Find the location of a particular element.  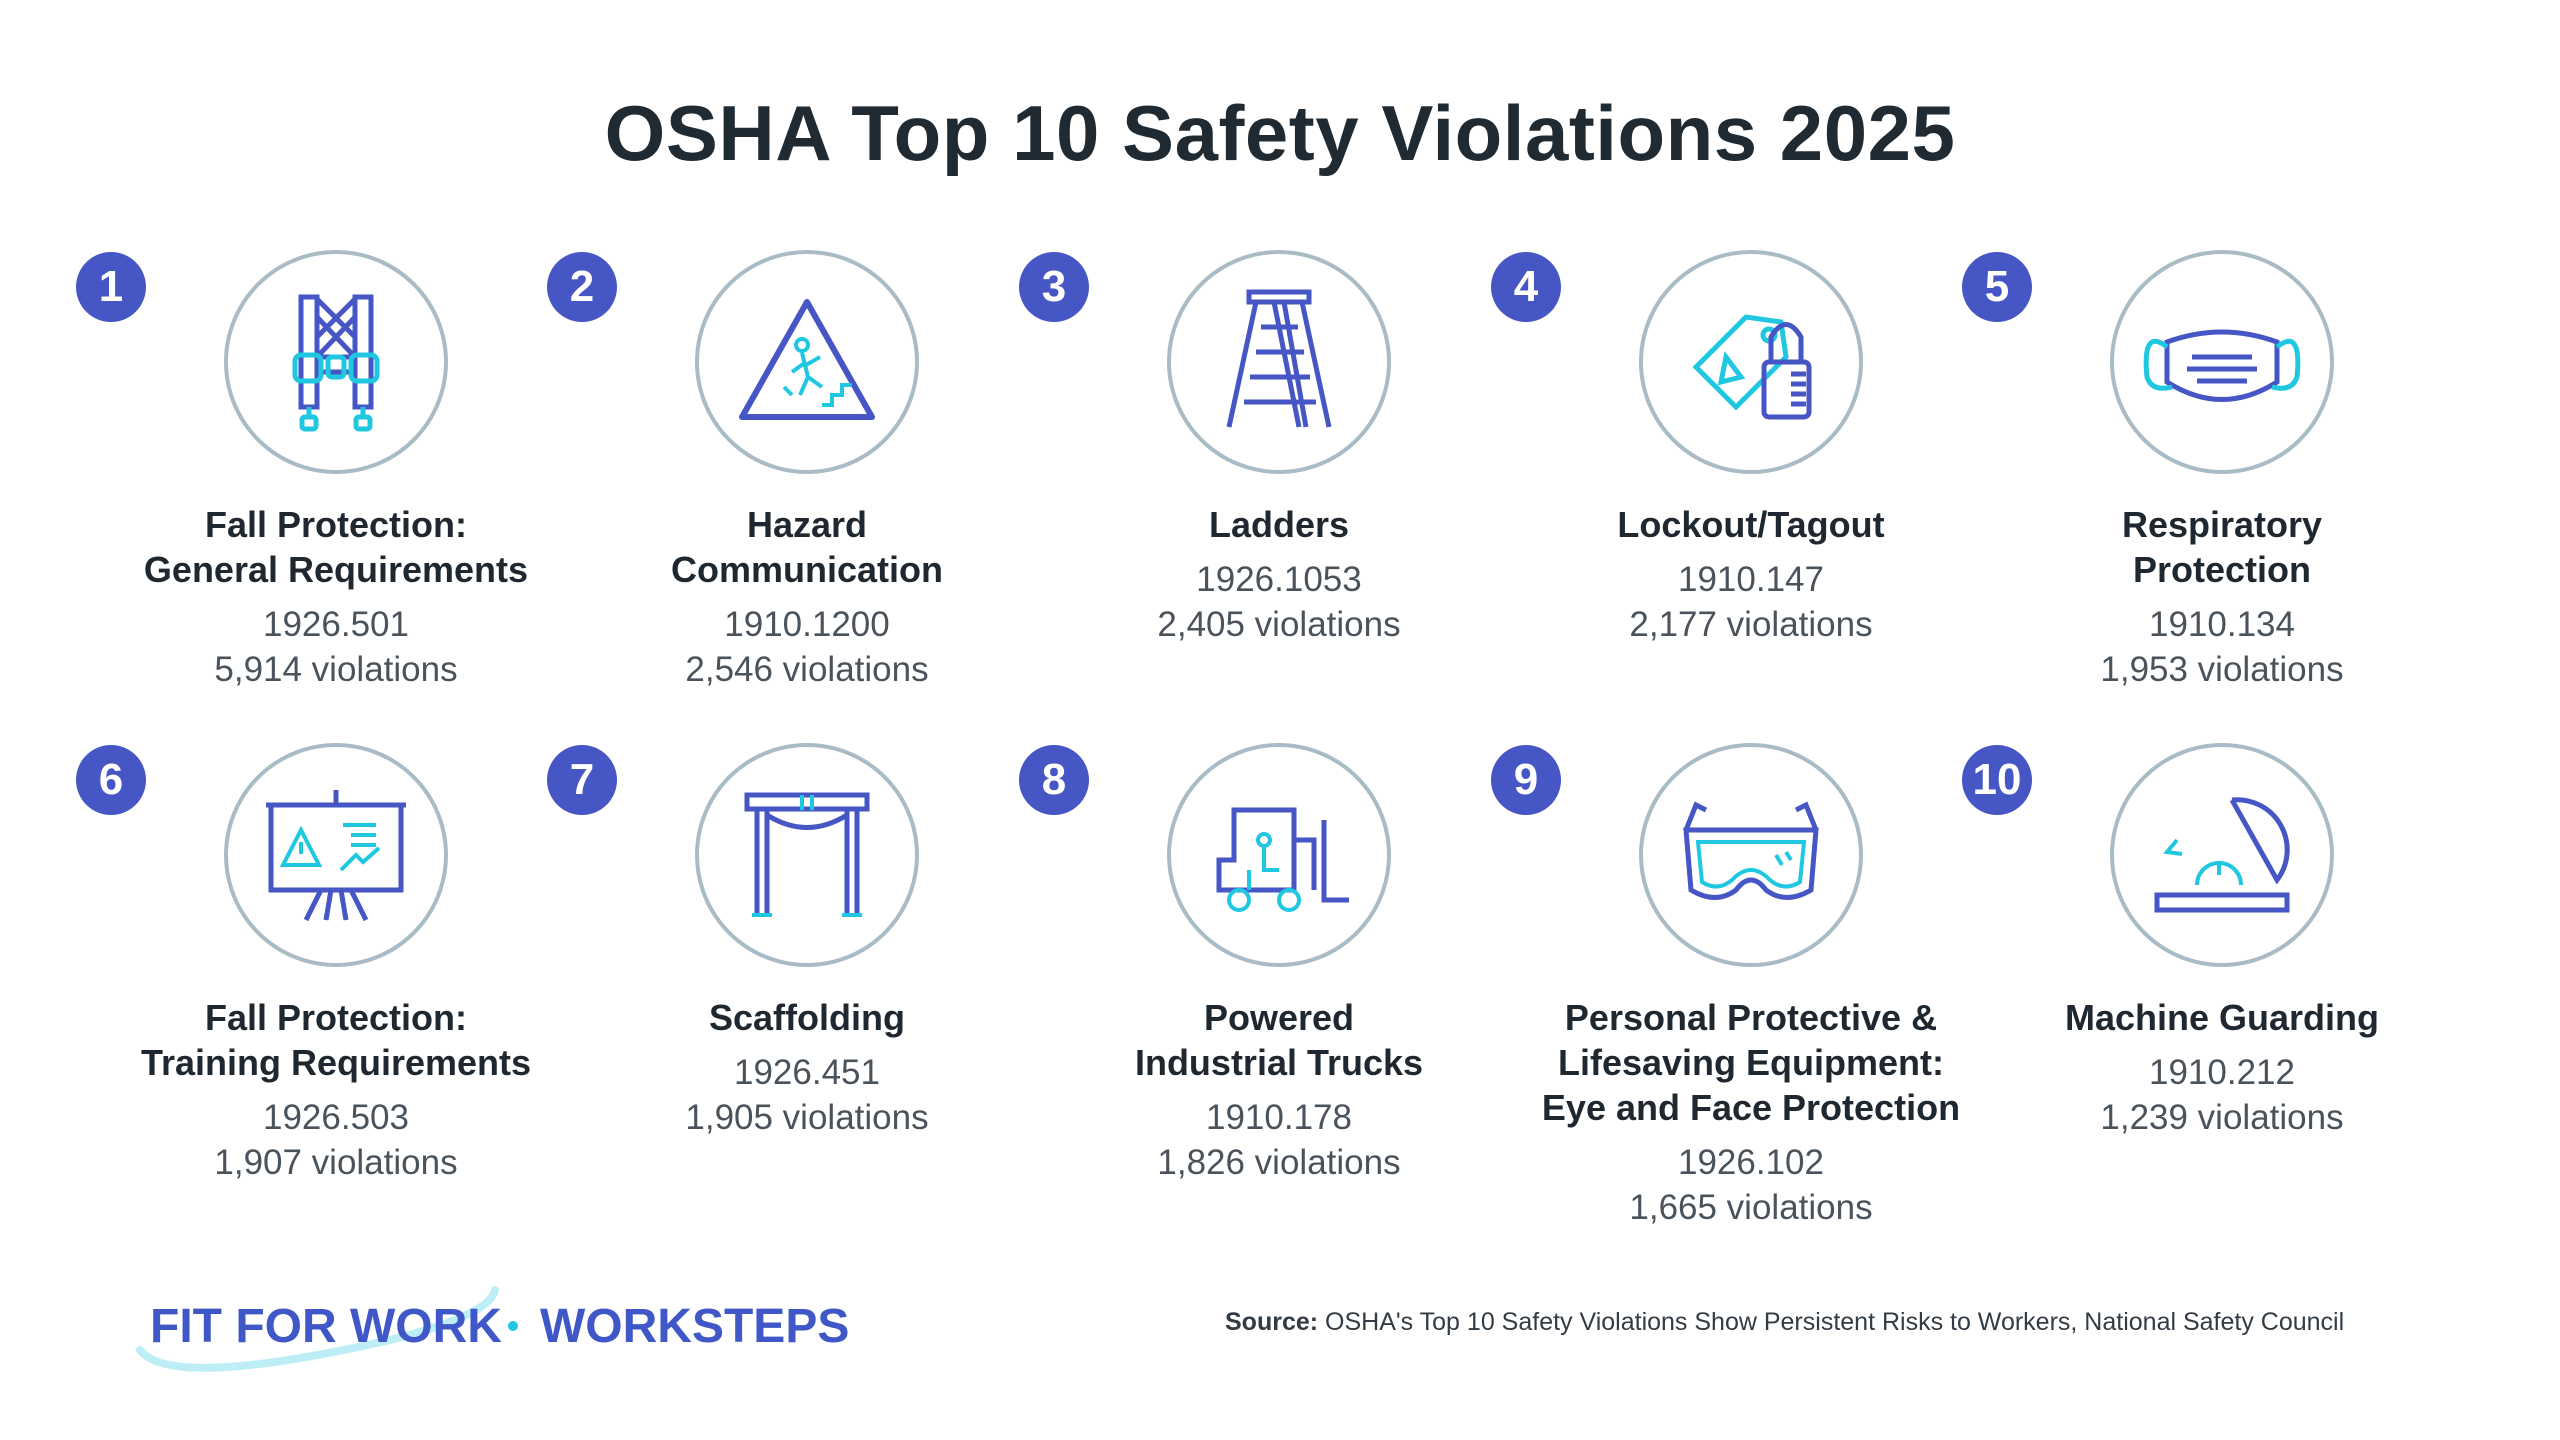

violation-count: 1,905 violations is located at coordinates (807, 1117).